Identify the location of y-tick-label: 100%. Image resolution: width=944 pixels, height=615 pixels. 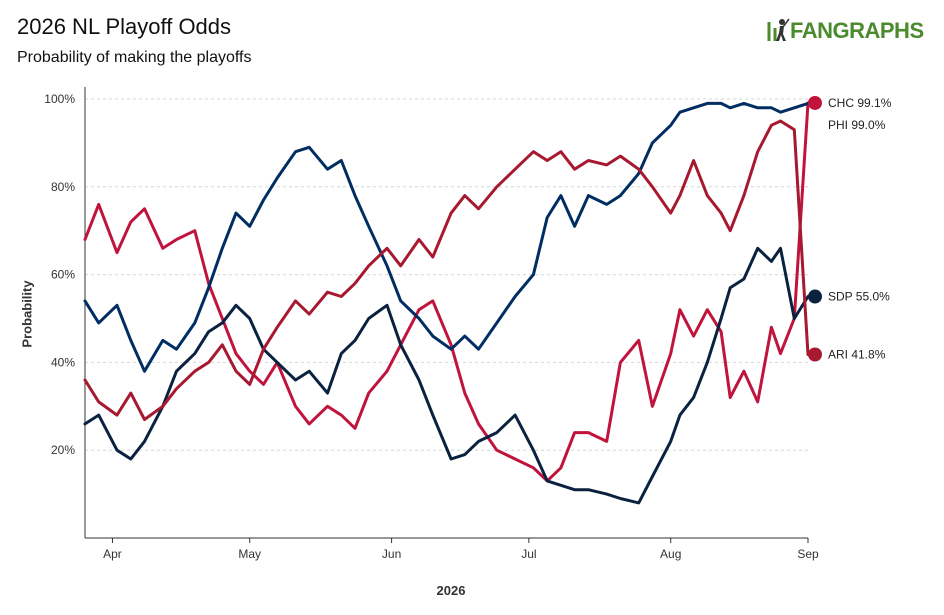
(59, 99).